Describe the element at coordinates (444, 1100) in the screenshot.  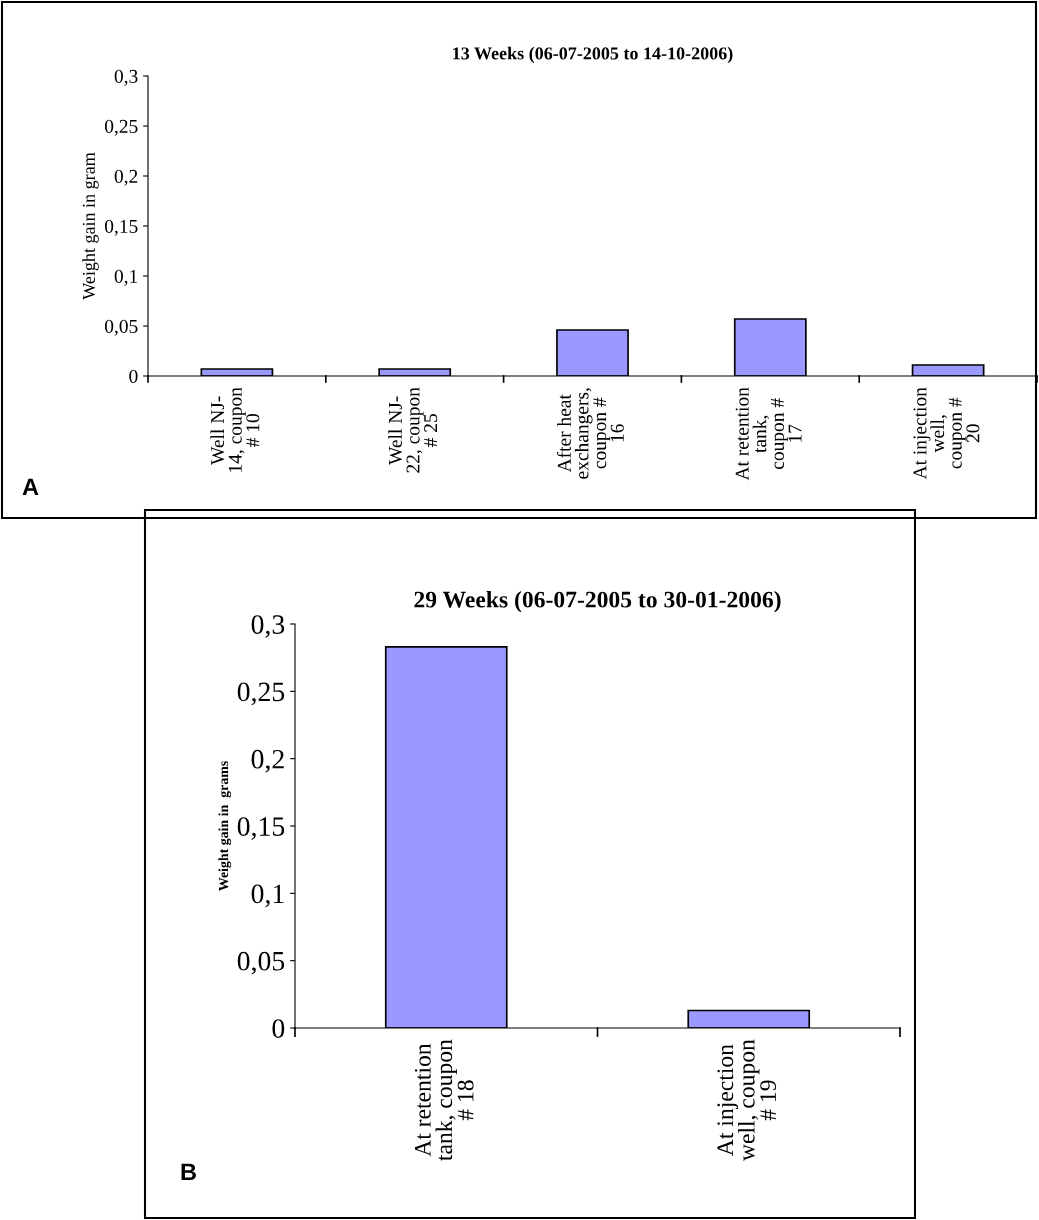
I see `x-tick-label: At retention tank, coupon # 18` at that location.